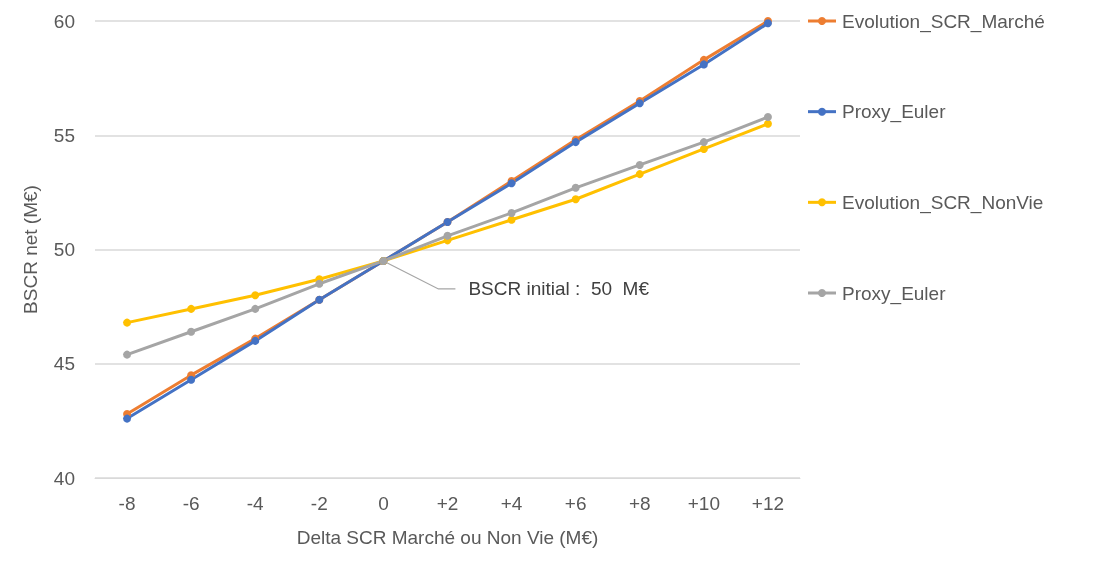 The image size is (1115, 568). What do you see at coordinates (447, 537) in the screenshot?
I see `x-axis-title: Delta SCR Marché ou Non Vie (M€)` at bounding box center [447, 537].